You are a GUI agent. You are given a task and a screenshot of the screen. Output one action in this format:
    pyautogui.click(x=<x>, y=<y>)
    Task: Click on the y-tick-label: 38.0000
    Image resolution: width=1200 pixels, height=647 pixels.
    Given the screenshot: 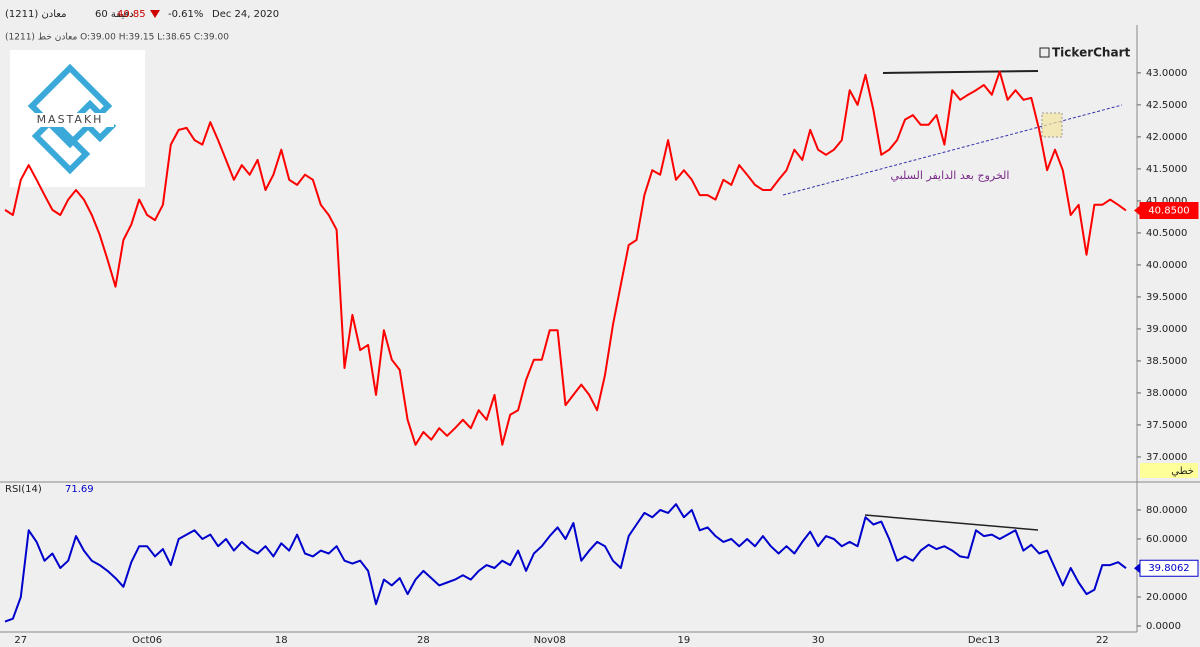 What is the action you would take?
    pyautogui.click(x=1166, y=393)
    